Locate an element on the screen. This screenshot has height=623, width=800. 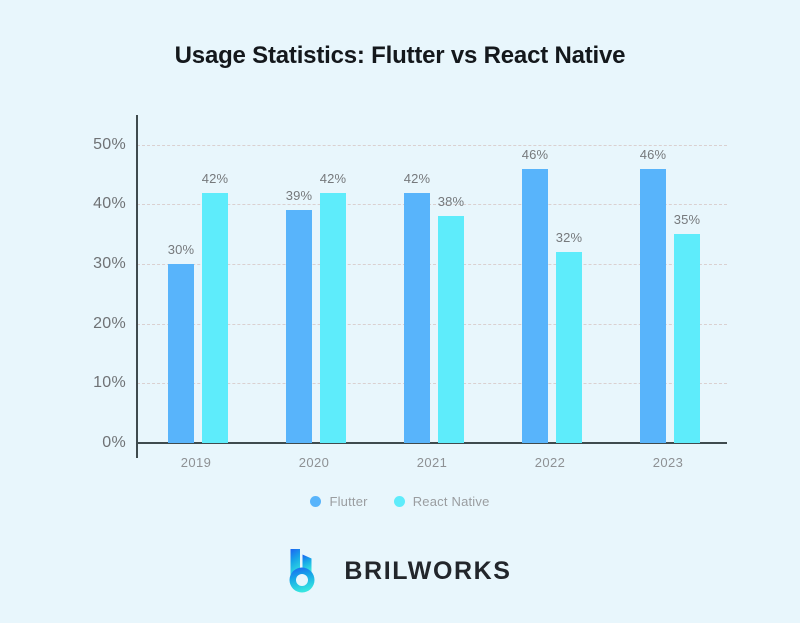
x-axis-tick-labels: 2019 2020 2021 2022 2023 is located at coordinates (432, 465).